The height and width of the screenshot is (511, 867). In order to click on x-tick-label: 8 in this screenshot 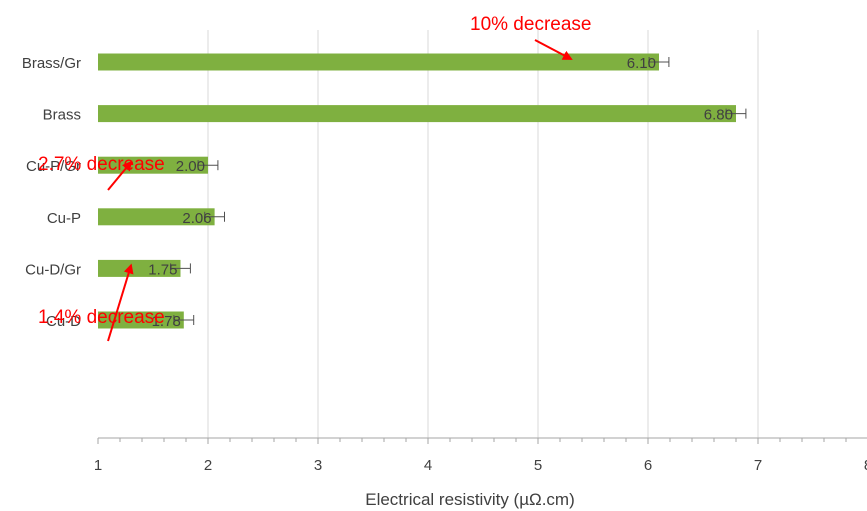, I will do `click(865, 465)`.